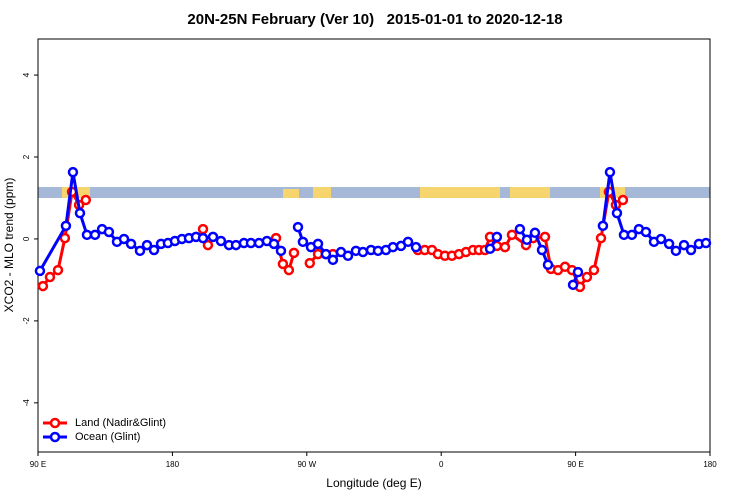  What do you see at coordinates (441, 464) in the screenshot?
I see `x-tick-label: 0` at bounding box center [441, 464].